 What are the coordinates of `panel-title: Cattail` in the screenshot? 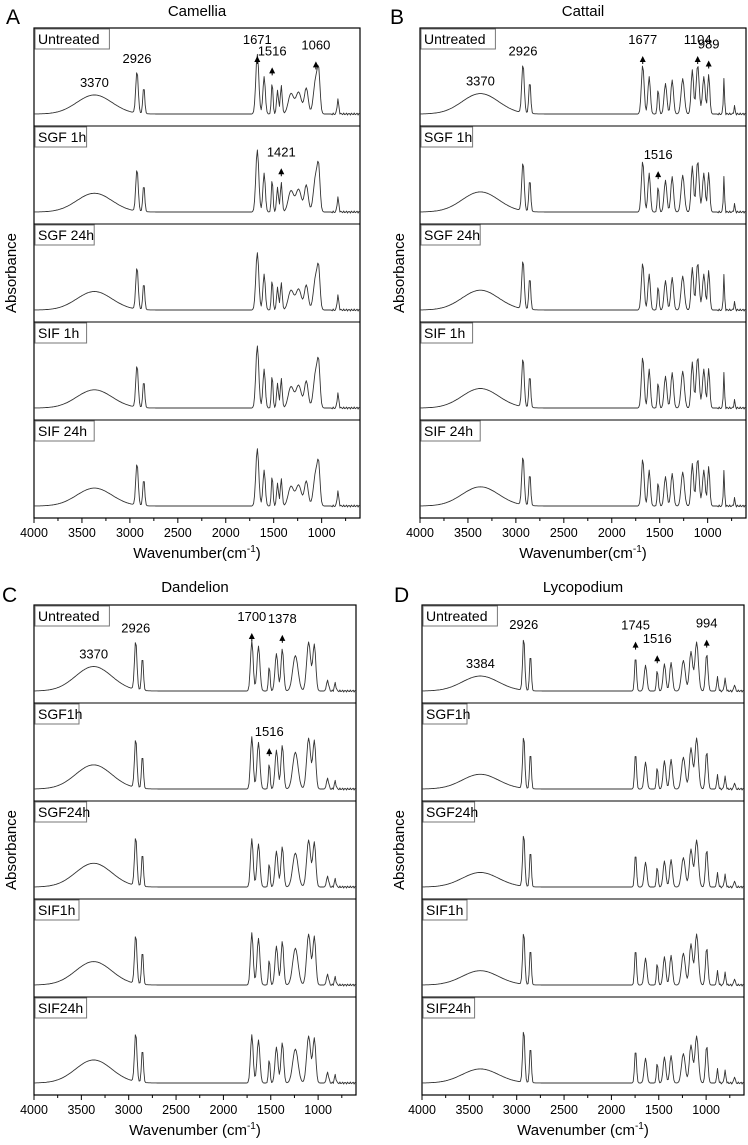 It's located at (583, 11).